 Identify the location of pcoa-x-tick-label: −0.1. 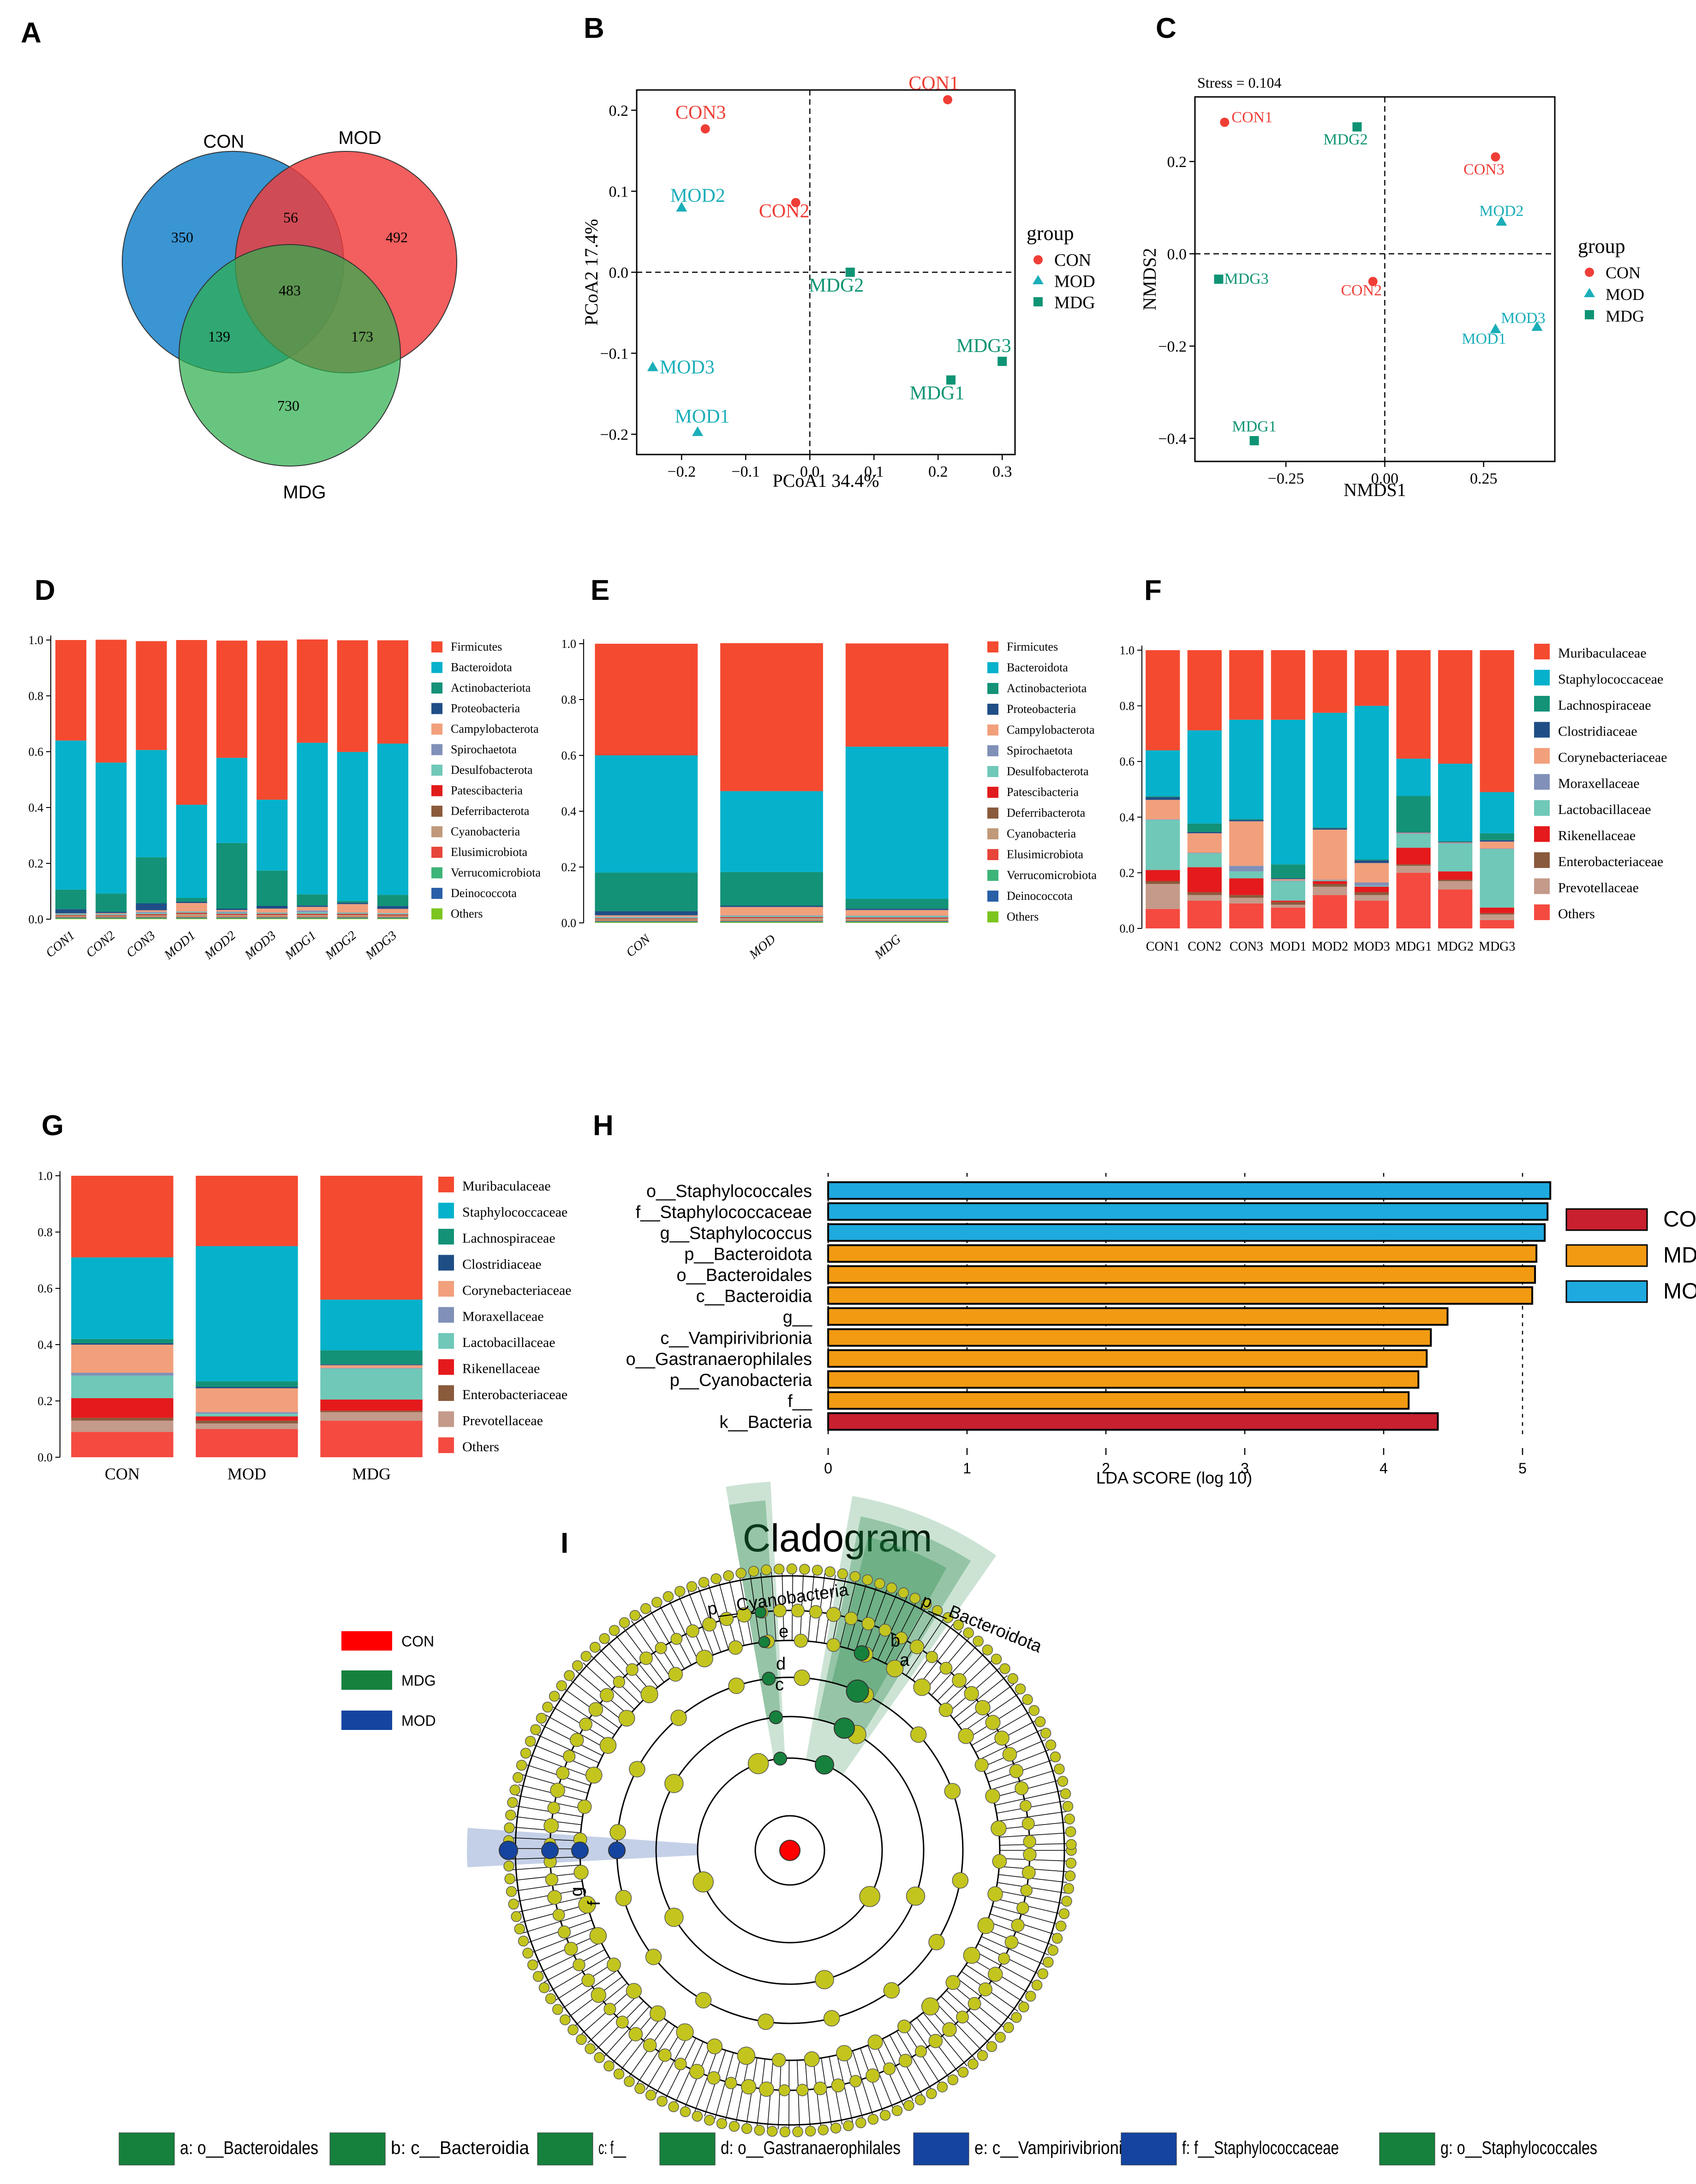
(745, 471).